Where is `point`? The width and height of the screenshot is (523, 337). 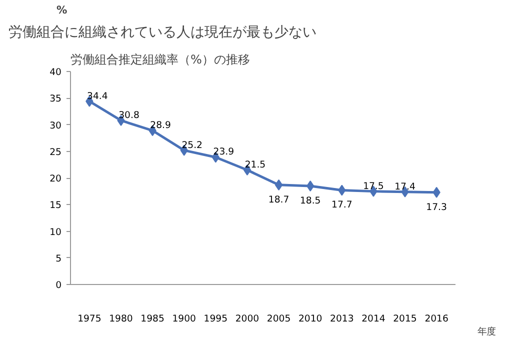
point is located at coordinates (278, 184).